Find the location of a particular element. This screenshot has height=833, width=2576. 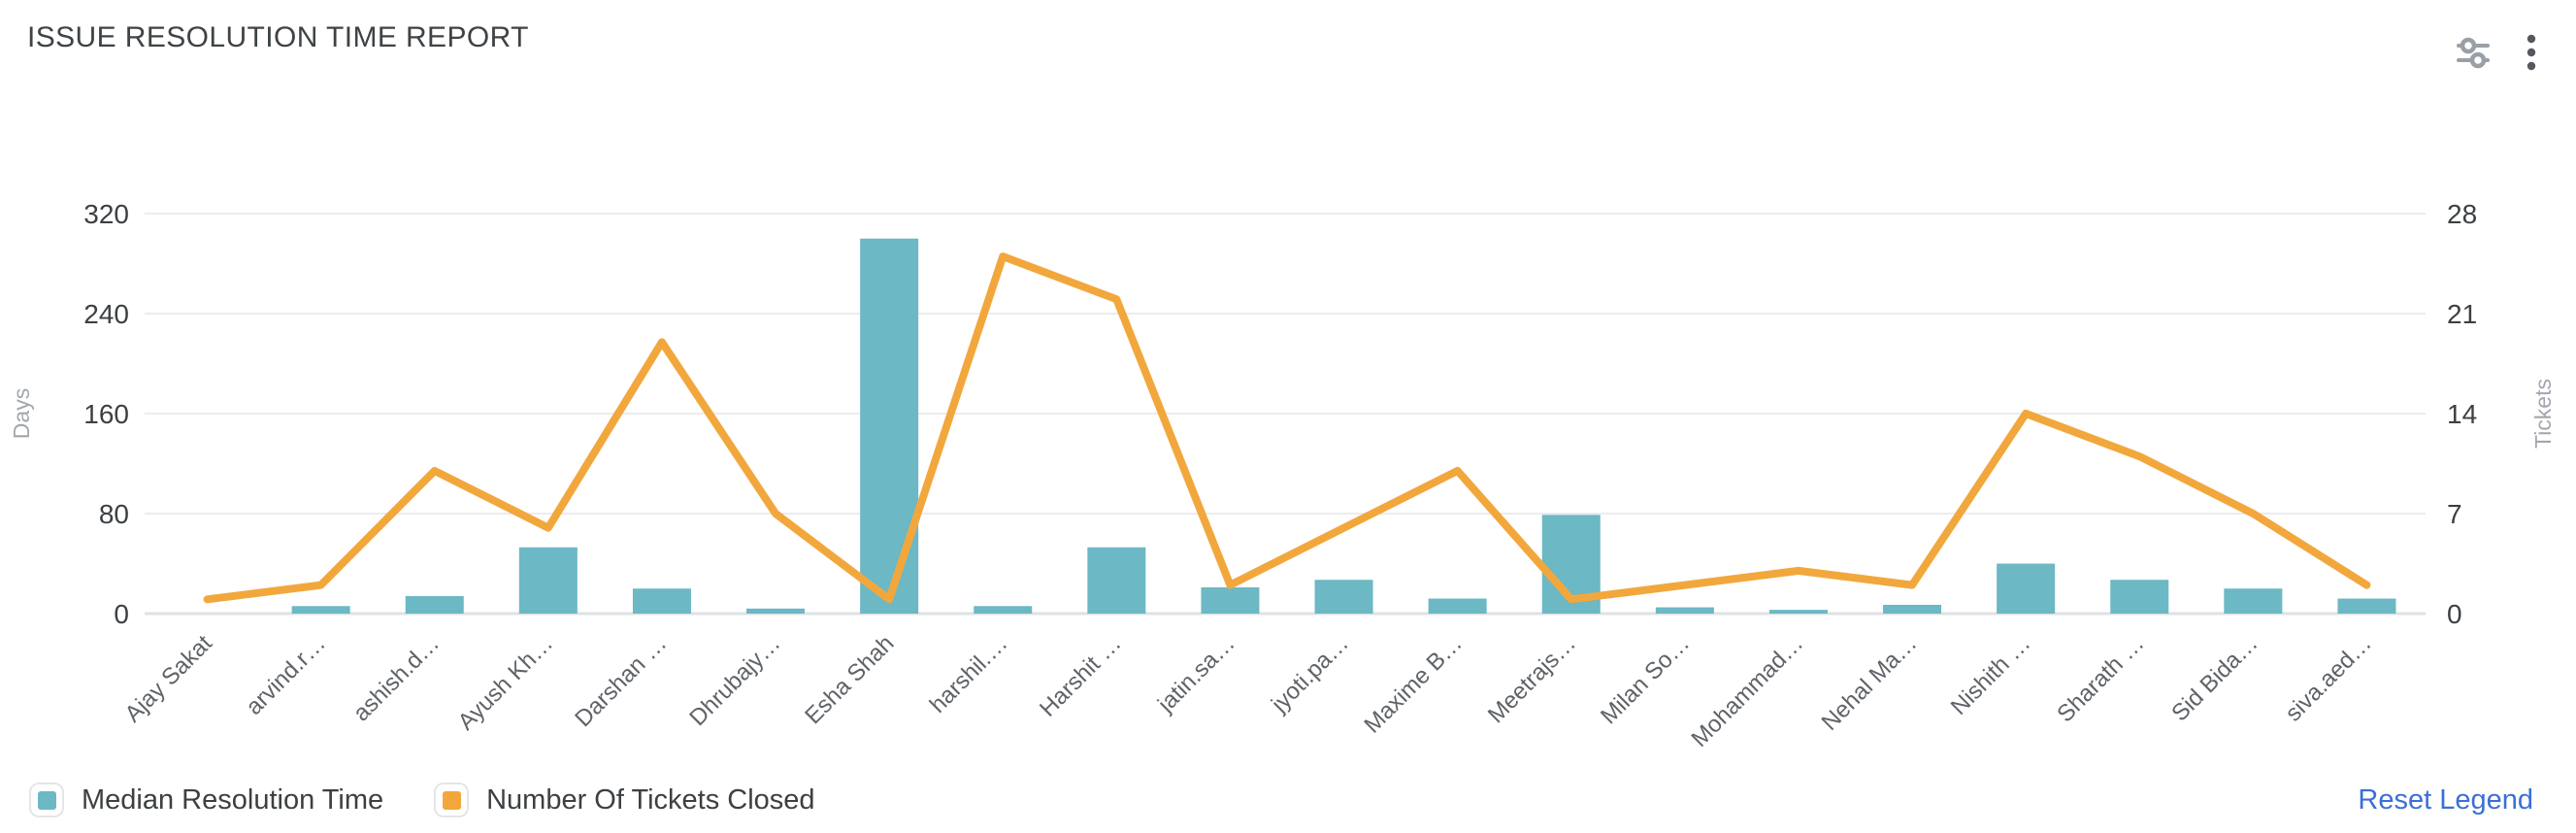

right-axis-tick: 7 is located at coordinates (2454, 514).